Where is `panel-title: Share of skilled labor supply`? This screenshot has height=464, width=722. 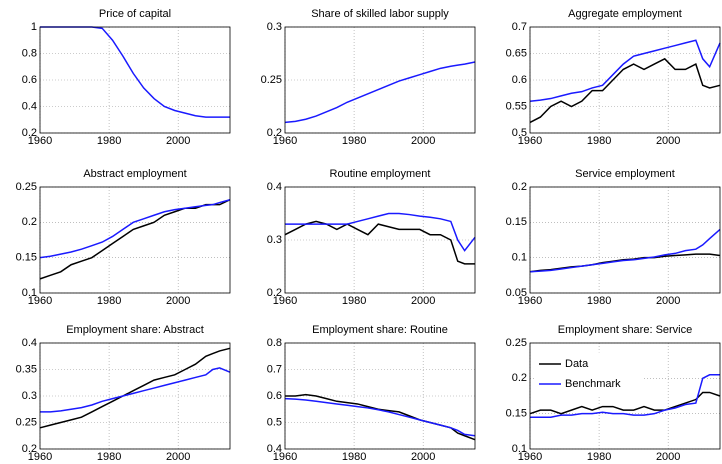
panel-title: Share of skilled labor supply is located at coordinates (380, 14).